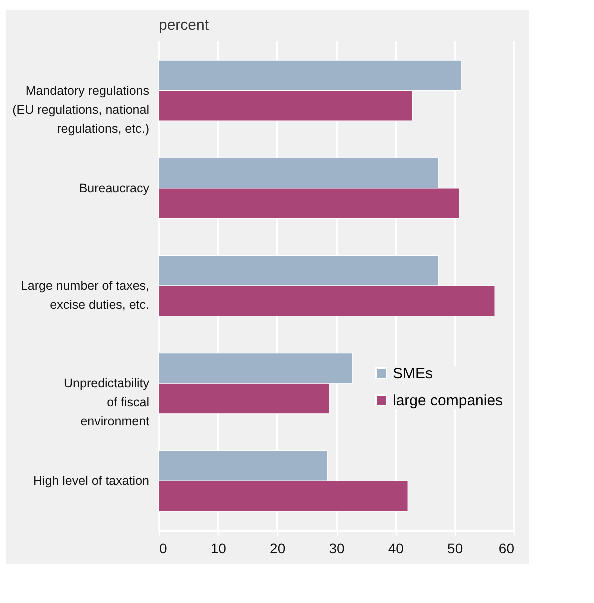  What do you see at coordinates (337, 548) in the screenshot?
I see `x-tick-label: 30` at bounding box center [337, 548].